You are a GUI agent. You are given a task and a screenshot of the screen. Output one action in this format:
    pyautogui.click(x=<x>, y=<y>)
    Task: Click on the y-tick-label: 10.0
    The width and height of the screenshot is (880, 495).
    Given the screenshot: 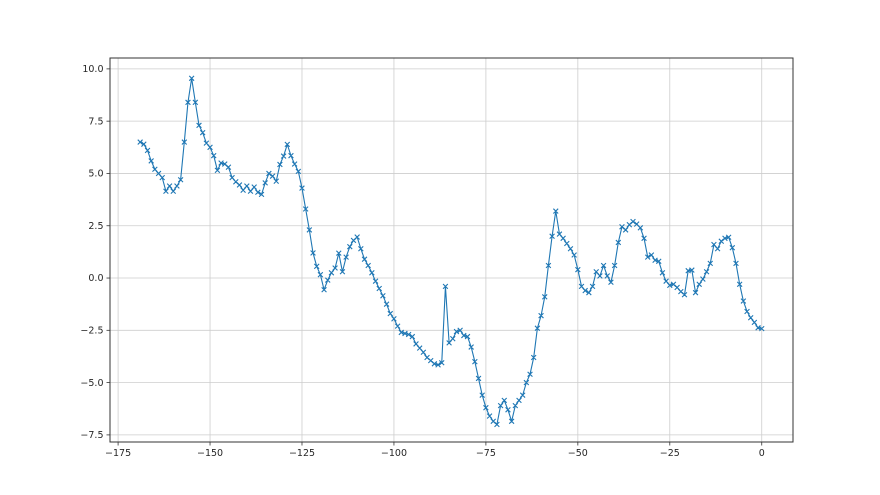 What is the action you would take?
    pyautogui.click(x=92, y=69)
    